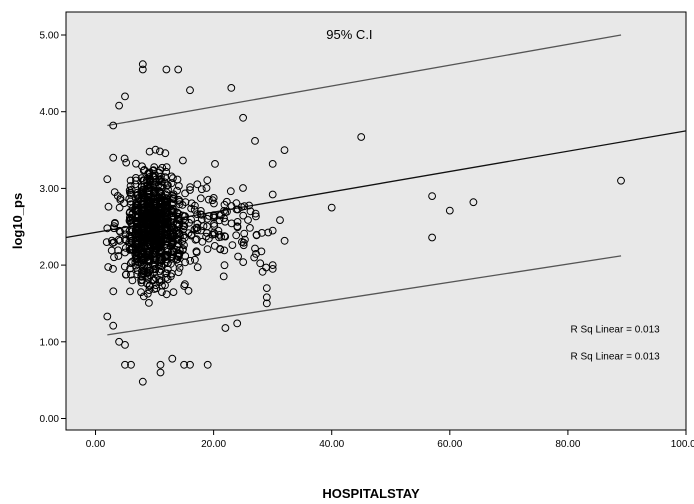 This screenshot has height=504, width=694. Describe the element at coordinates (50, 419) in the screenshot. I see `y-tick-label: 0.00` at that location.